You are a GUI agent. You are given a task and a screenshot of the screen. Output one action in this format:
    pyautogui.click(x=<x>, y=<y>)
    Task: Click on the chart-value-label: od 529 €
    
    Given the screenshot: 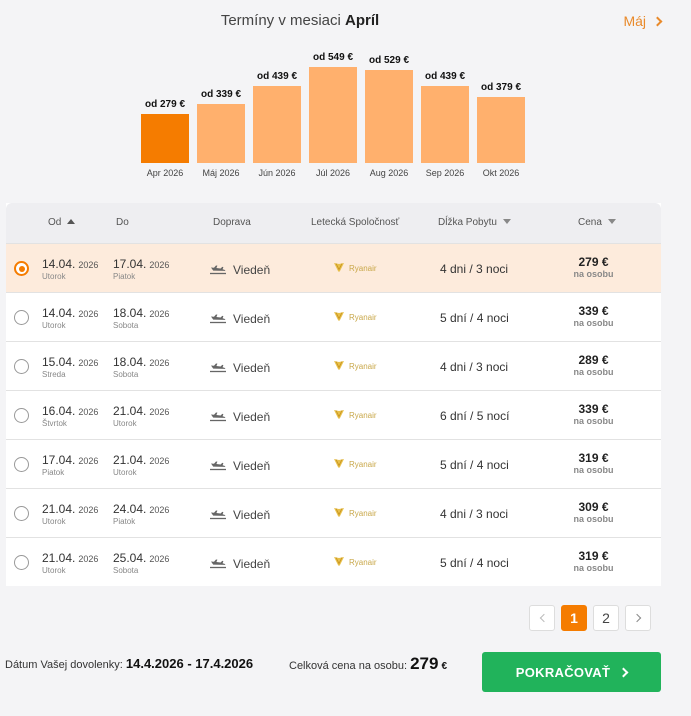 What is the action you would take?
    pyautogui.click(x=389, y=60)
    